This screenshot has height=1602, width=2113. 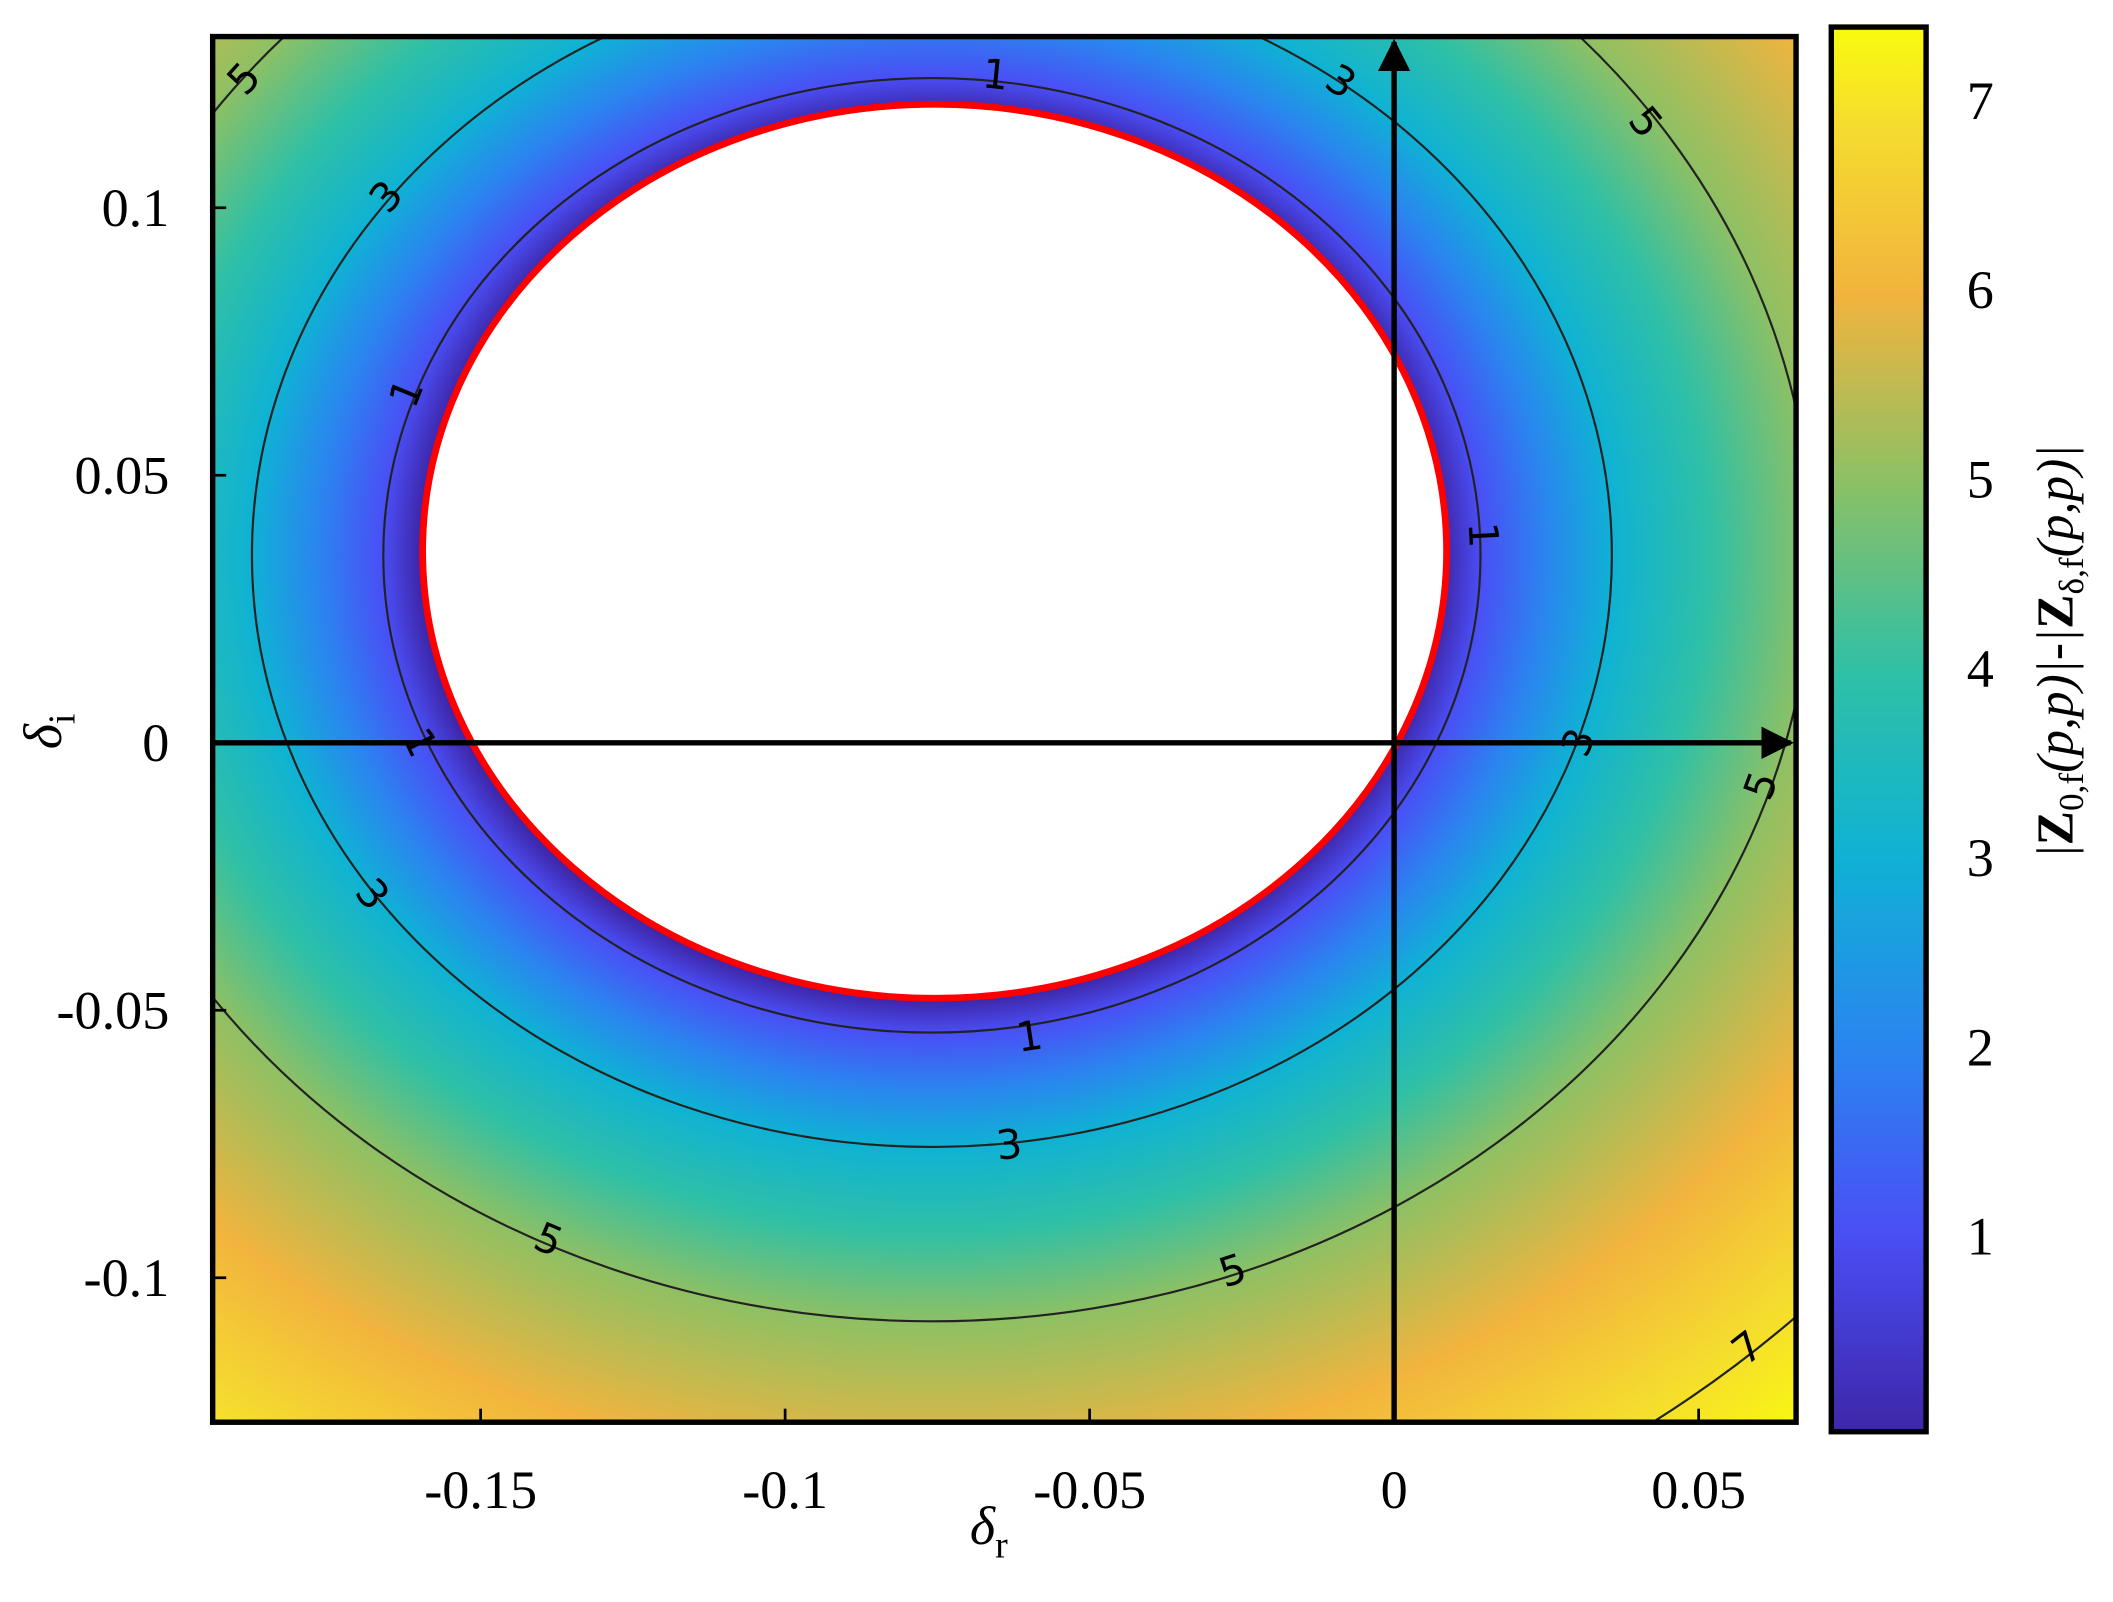 What do you see at coordinates (2055, 701) in the screenshot?
I see `cb-label-part: (p,p)|-|` at bounding box center [2055, 701].